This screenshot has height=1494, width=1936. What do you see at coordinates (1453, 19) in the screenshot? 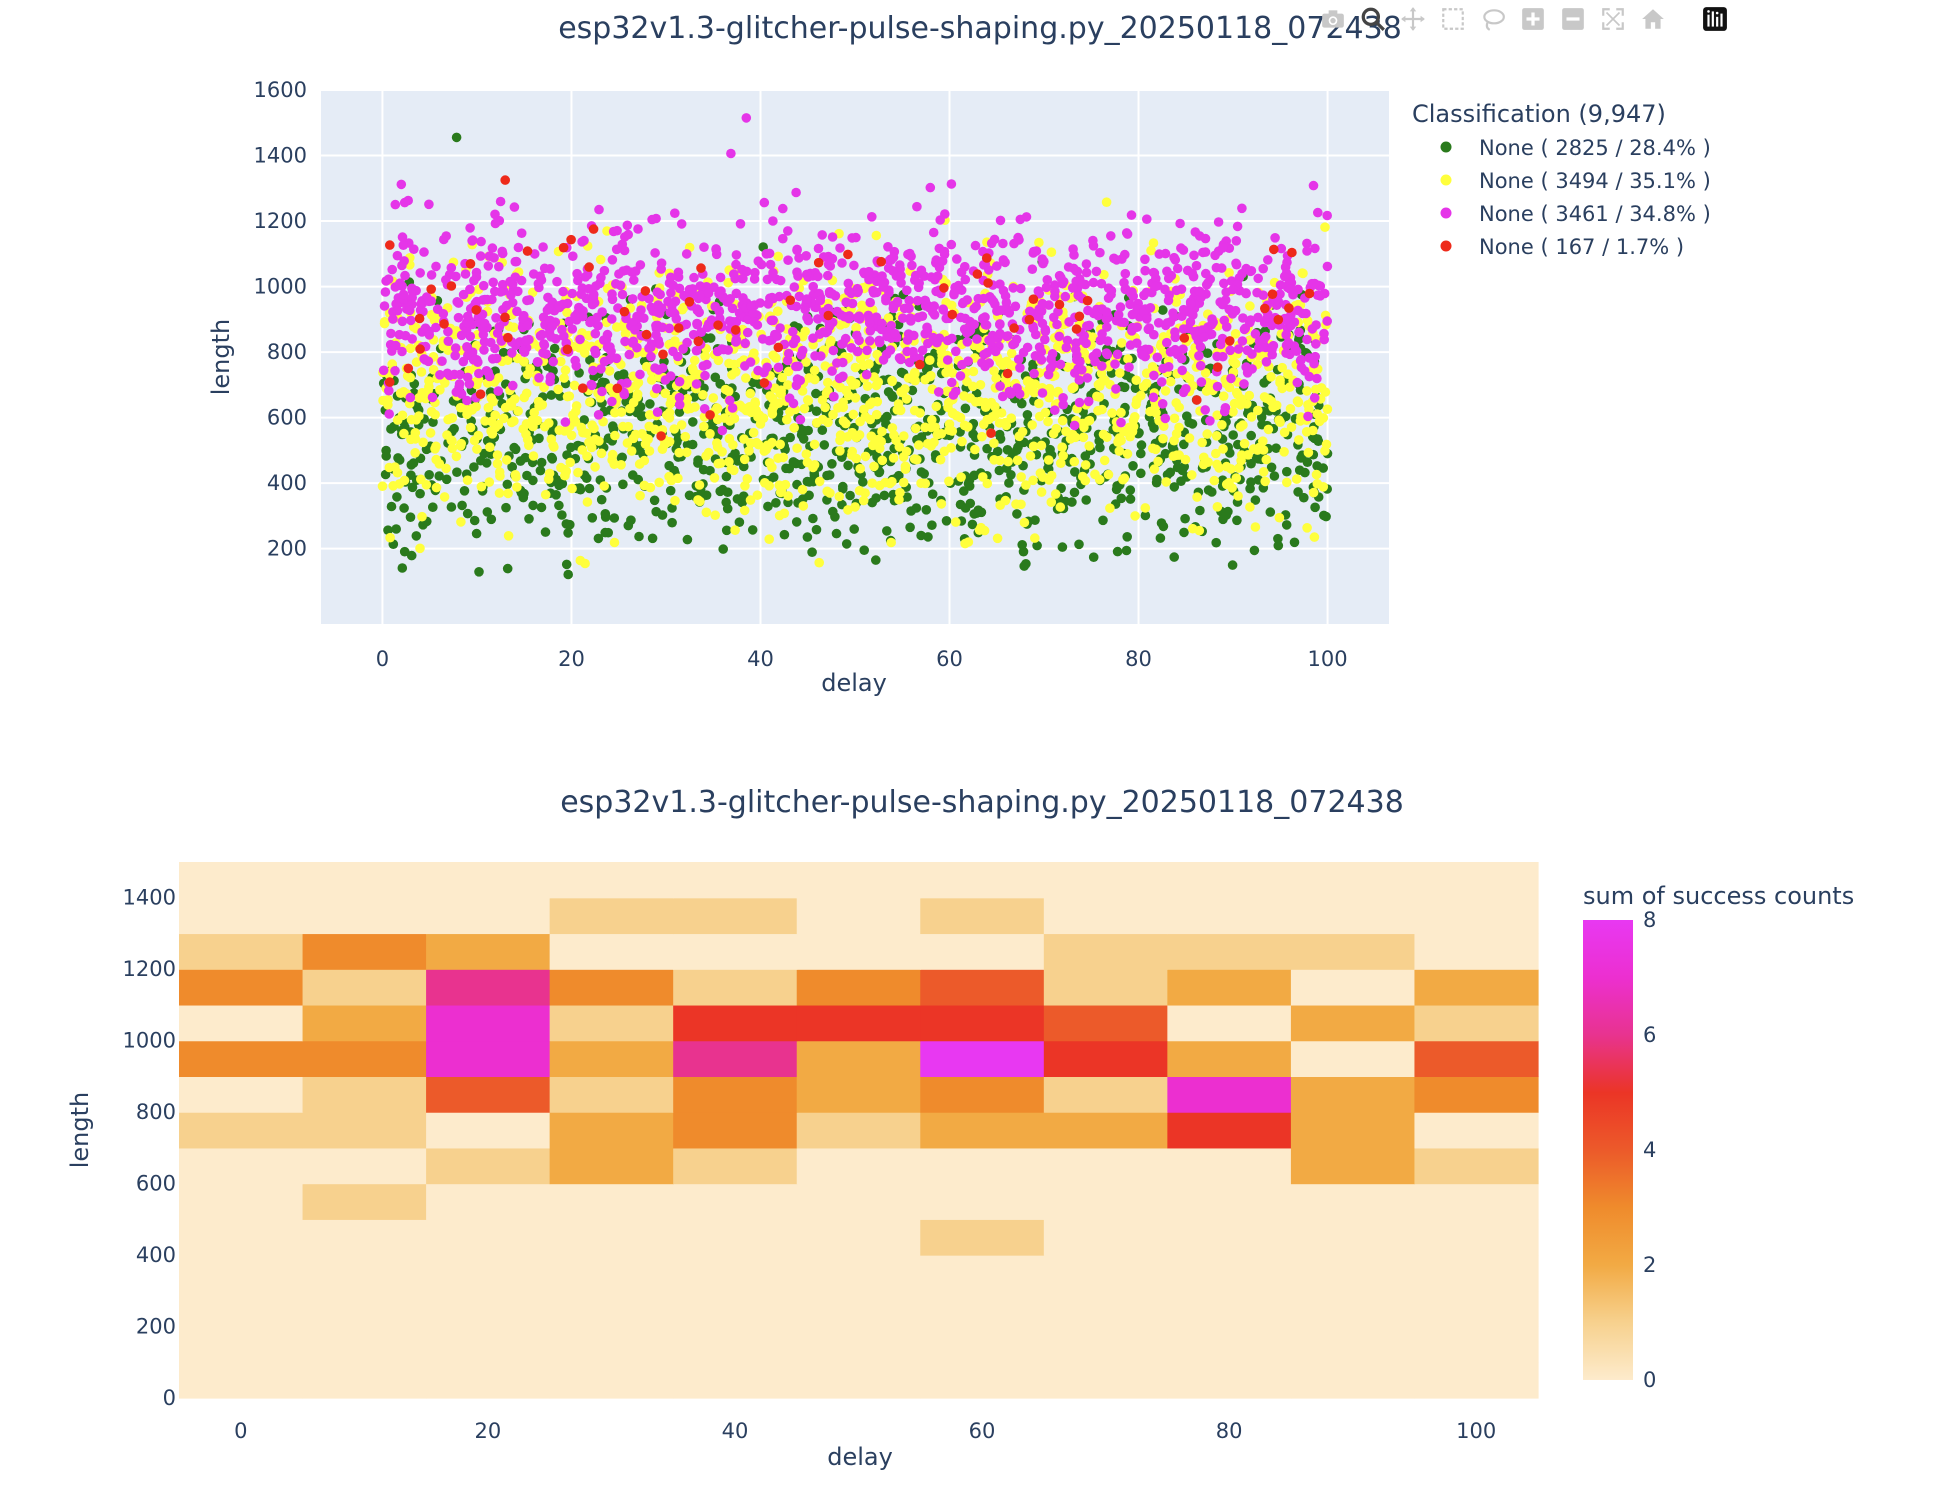
I see `box-select-icon` at bounding box center [1453, 19].